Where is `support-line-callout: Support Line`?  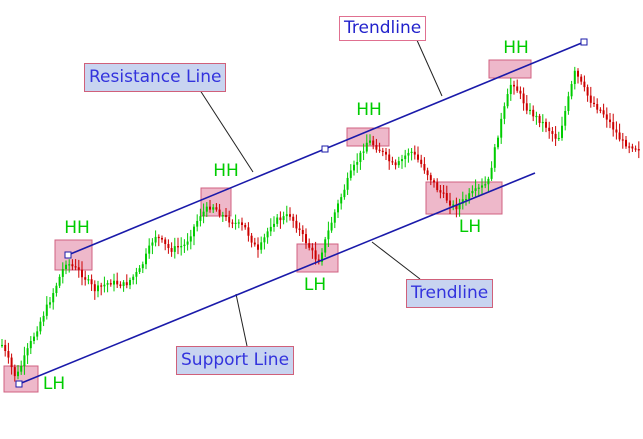
support-line-callout: Support Line is located at coordinates (235, 360).